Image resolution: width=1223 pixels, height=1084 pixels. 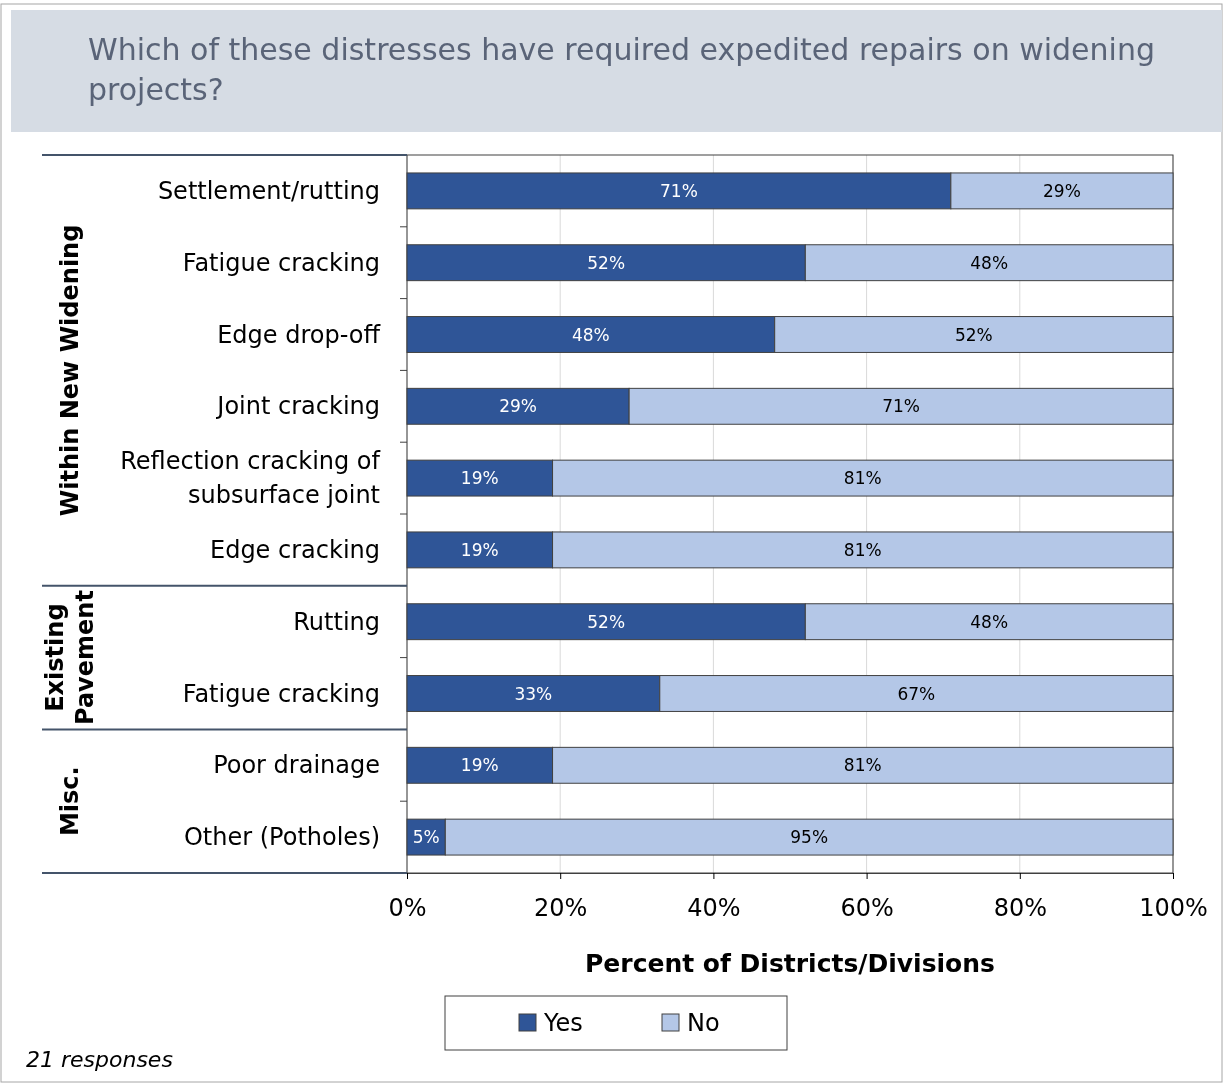 What do you see at coordinates (621, 69) in the screenshot?
I see `chart-title: Which of these distresses have required expedited repairs on widening projects?` at bounding box center [621, 69].